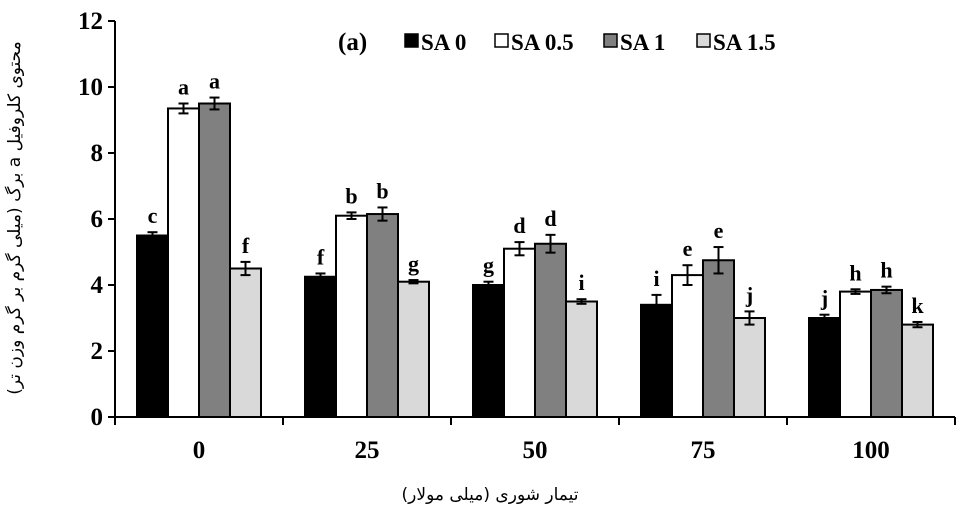  What do you see at coordinates (97, 417) in the screenshot?
I see `y-tick-label: 0` at bounding box center [97, 417].